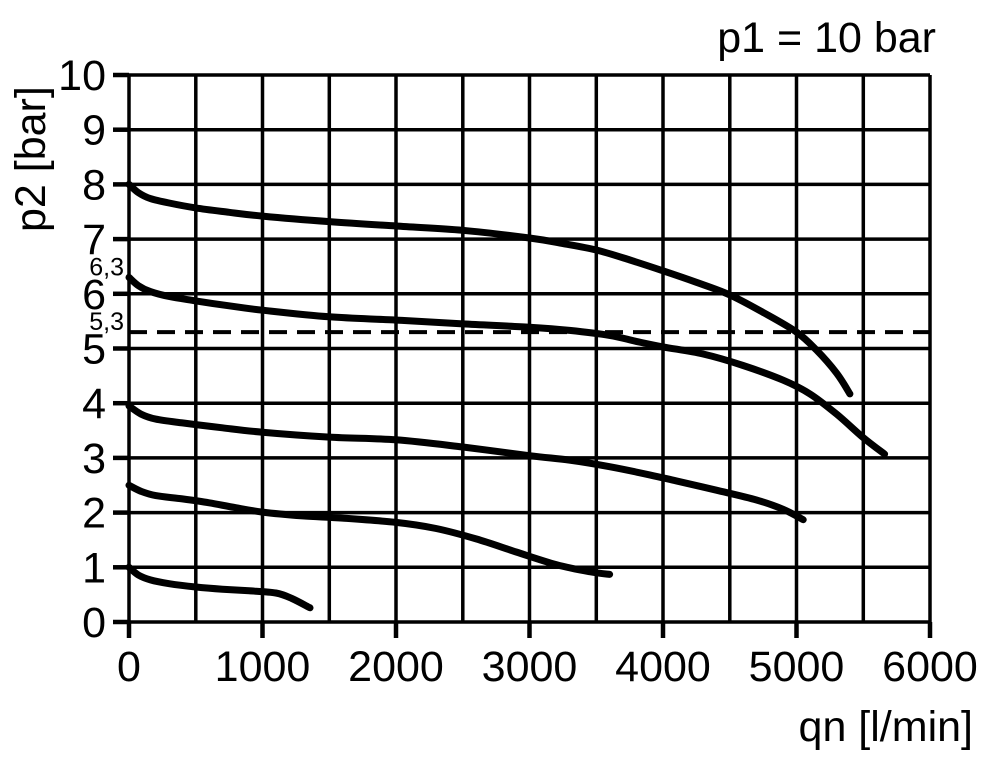 Image resolution: width=1000 pixels, height=764 pixels. What do you see at coordinates (94, 185) in the screenshot?
I see `y-tick-label: 8` at bounding box center [94, 185].